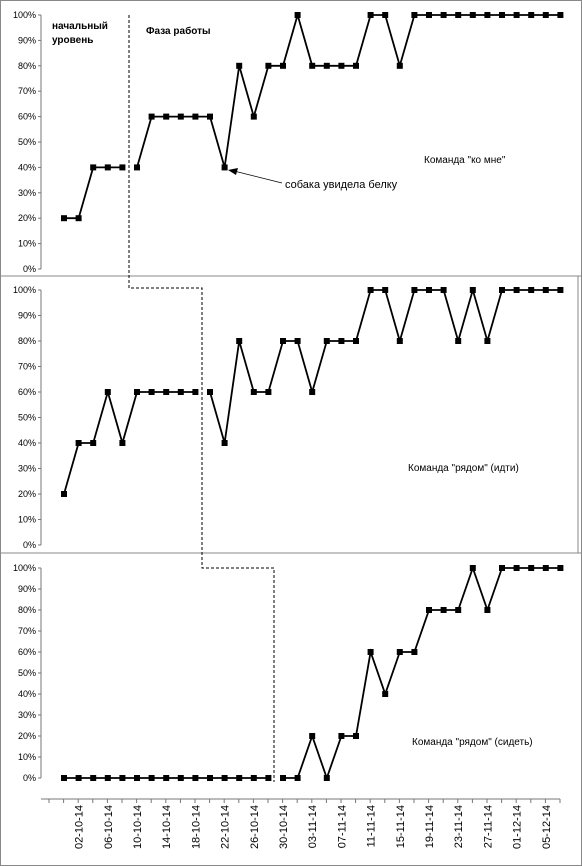 The width and height of the screenshot is (582, 866). What do you see at coordinates (348, 89) in the screenshot?
I see `series-line-intervention` at bounding box center [348, 89].